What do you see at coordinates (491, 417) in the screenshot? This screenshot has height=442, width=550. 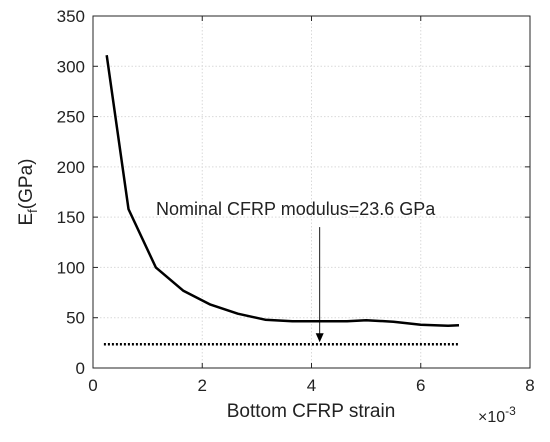 I see `x-axis-multiplier-base: ×10` at bounding box center [491, 417].